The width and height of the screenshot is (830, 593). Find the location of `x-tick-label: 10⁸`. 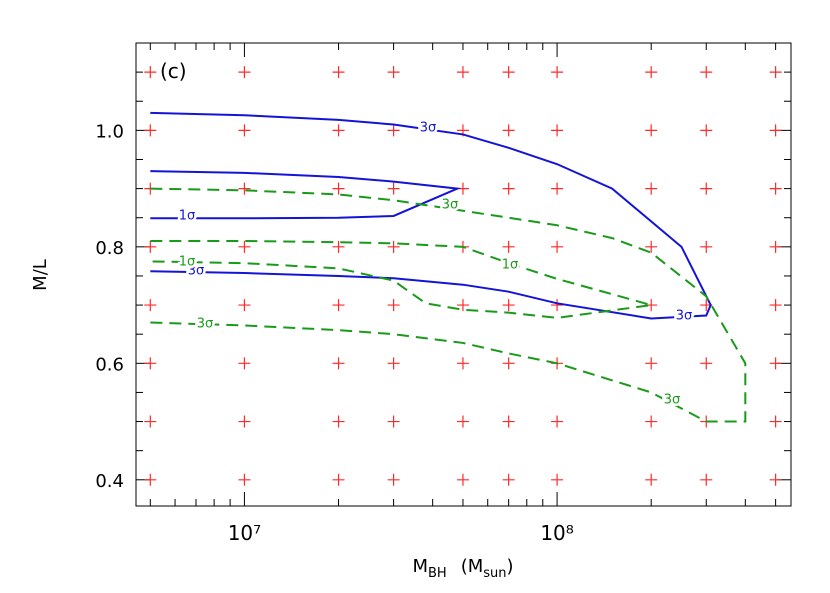

x-tick-label: 10⁸ is located at coordinates (556, 533).